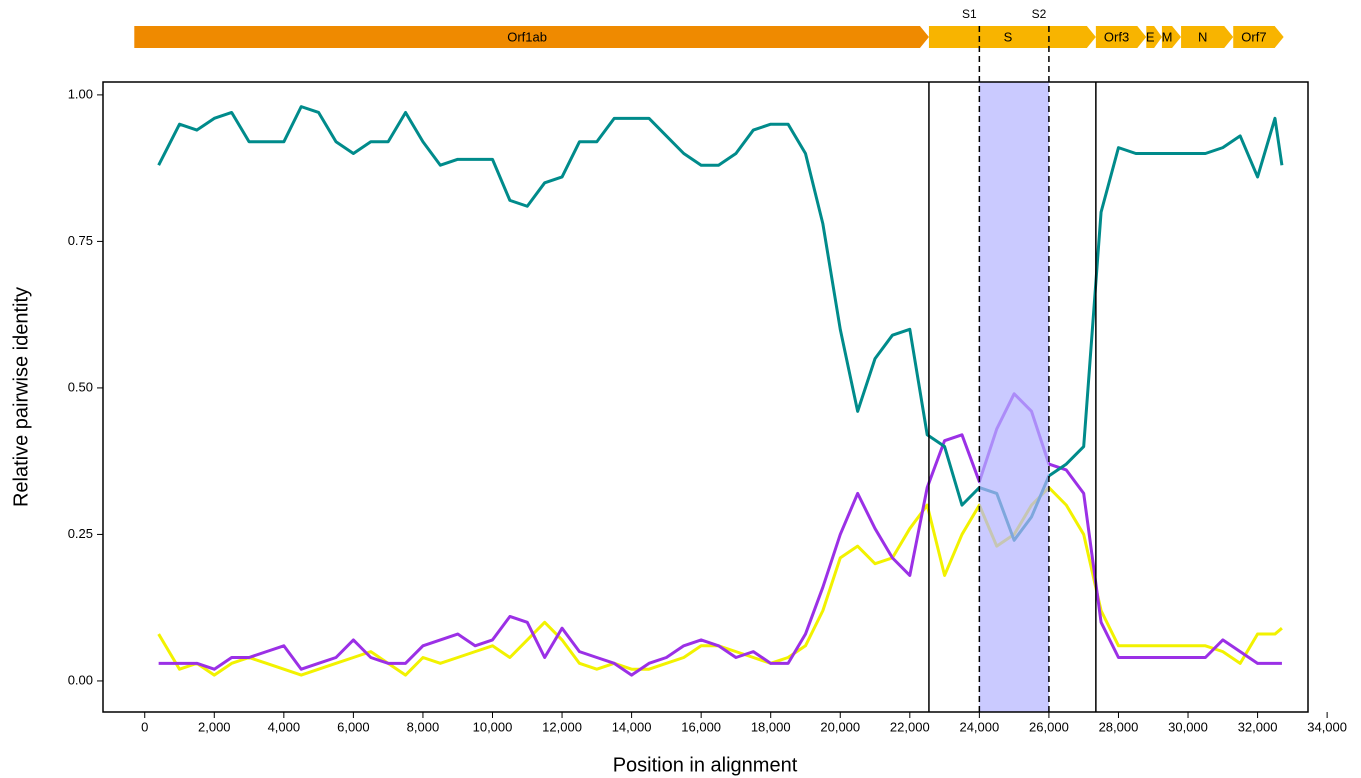 The image size is (1361, 778). I want to click on x-tick-label: 18,000, so click(771, 726).